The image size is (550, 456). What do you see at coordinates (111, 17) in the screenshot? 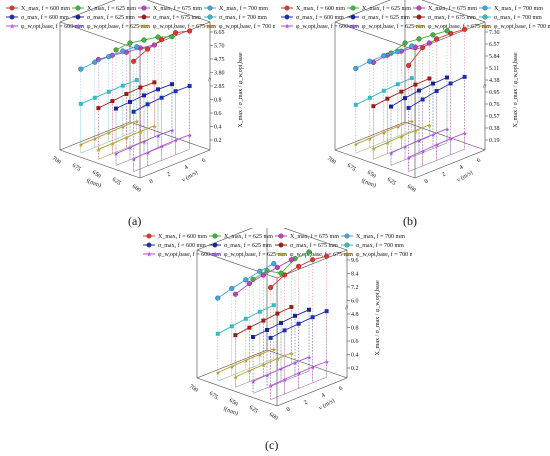
I see `legend-label: σ_max, f = 625 mm` at bounding box center [111, 17].